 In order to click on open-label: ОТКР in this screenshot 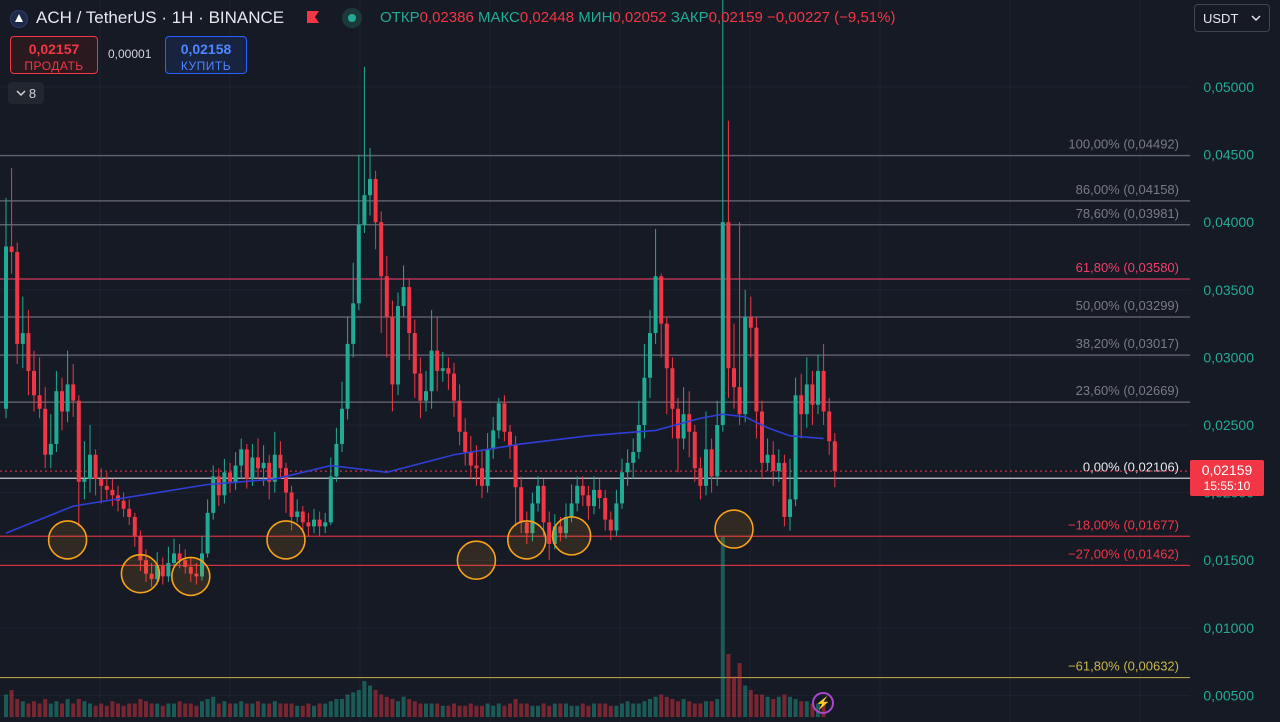, I will do `click(400, 17)`.